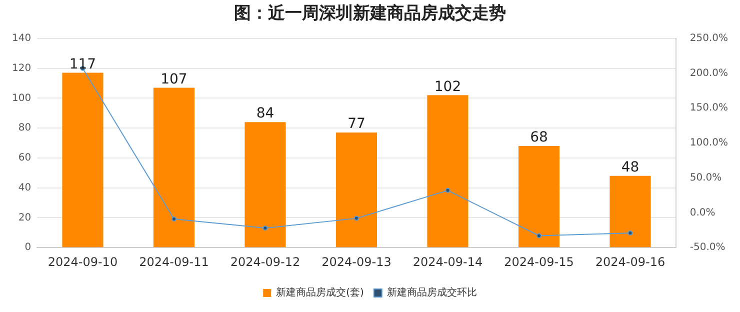 The width and height of the screenshot is (740, 312). What do you see at coordinates (265, 114) in the screenshot?
I see `data-label: 84` at bounding box center [265, 114].